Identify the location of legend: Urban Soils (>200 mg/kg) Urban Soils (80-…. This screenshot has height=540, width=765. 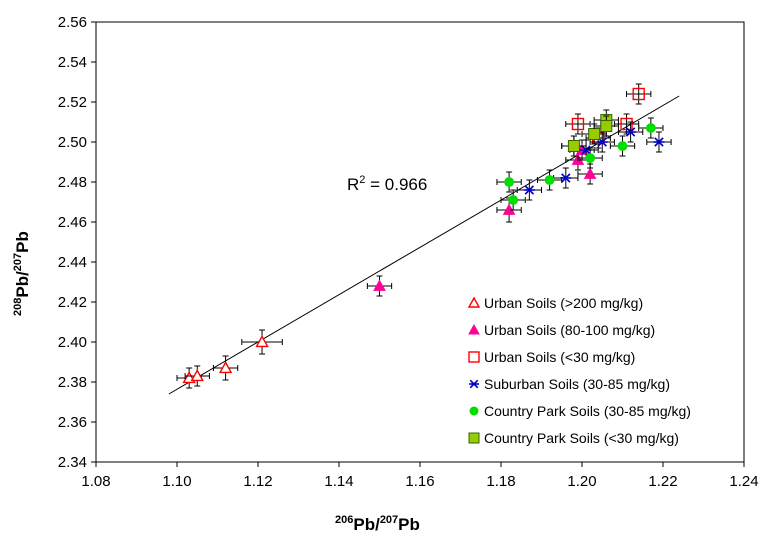
(579, 370).